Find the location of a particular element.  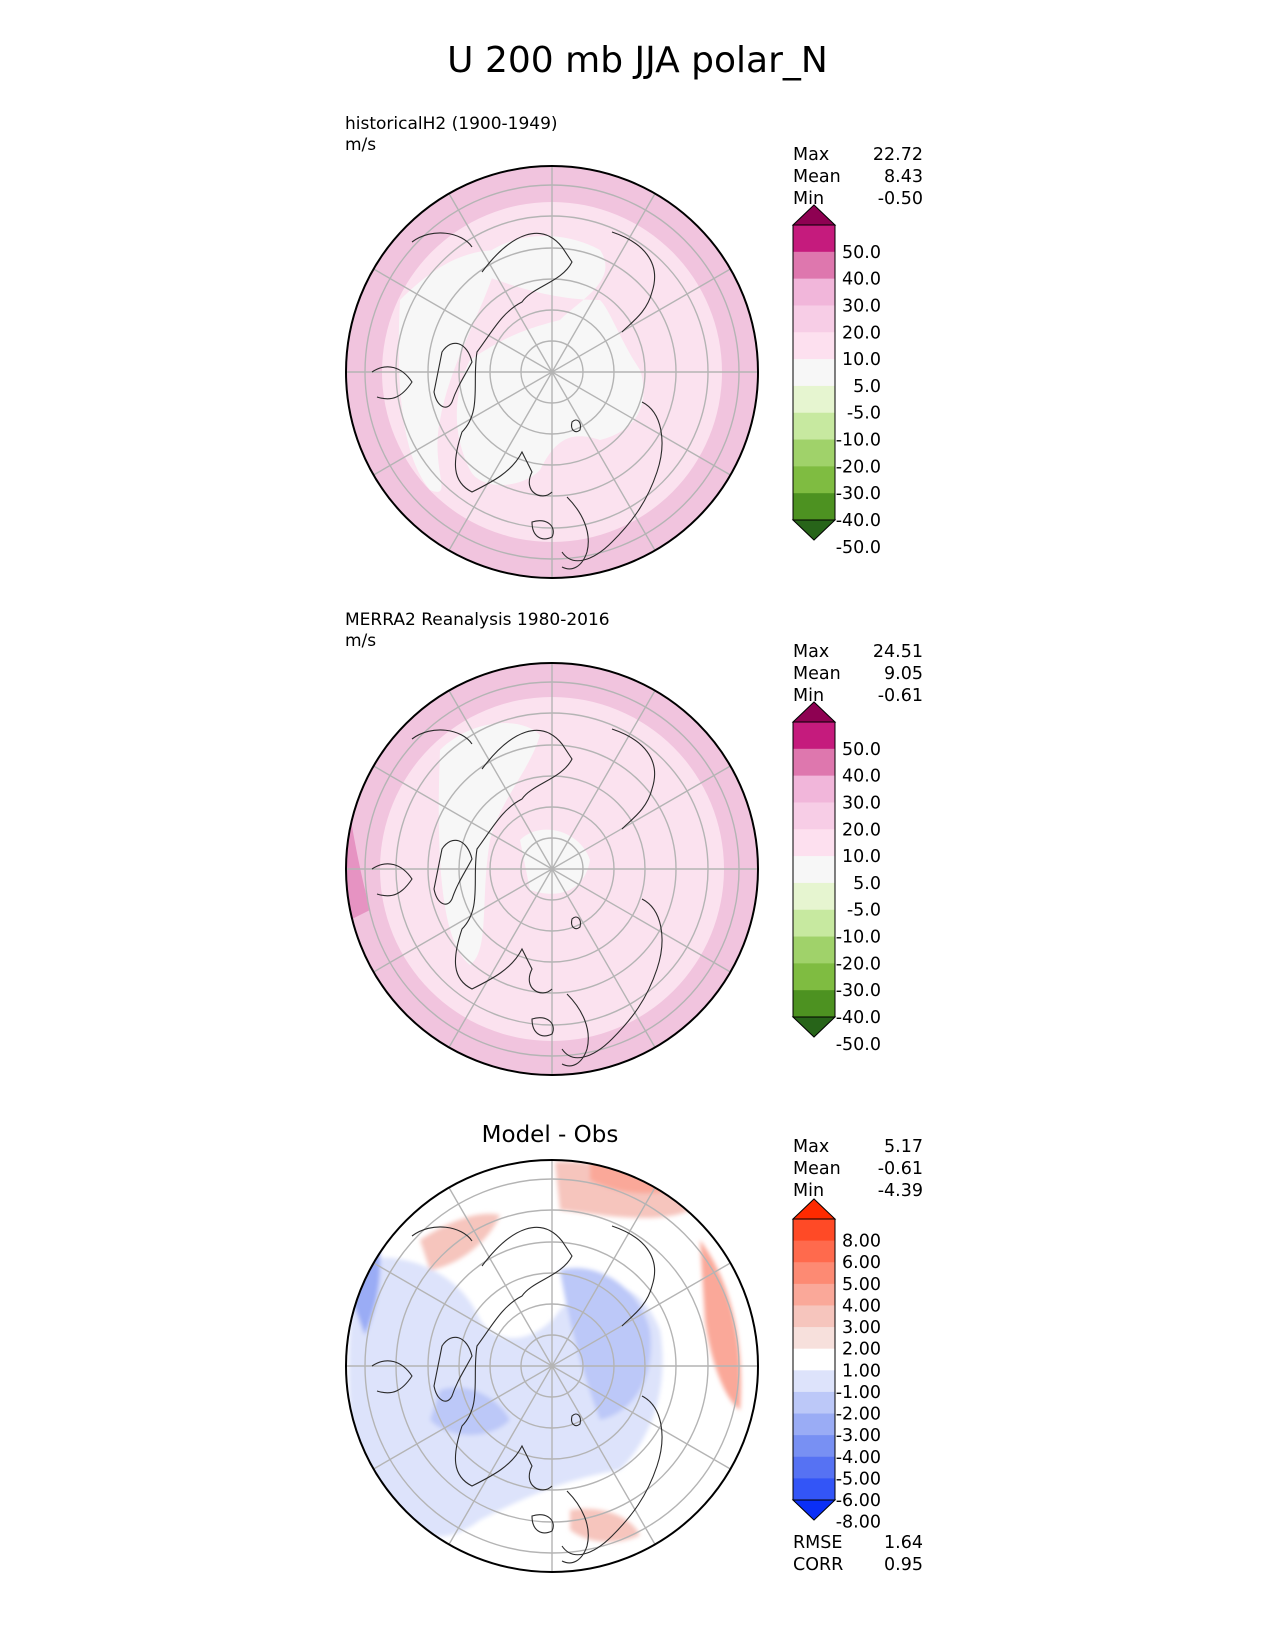

colorbar-tick-label: 3.00 is located at coordinates (861, 1328).